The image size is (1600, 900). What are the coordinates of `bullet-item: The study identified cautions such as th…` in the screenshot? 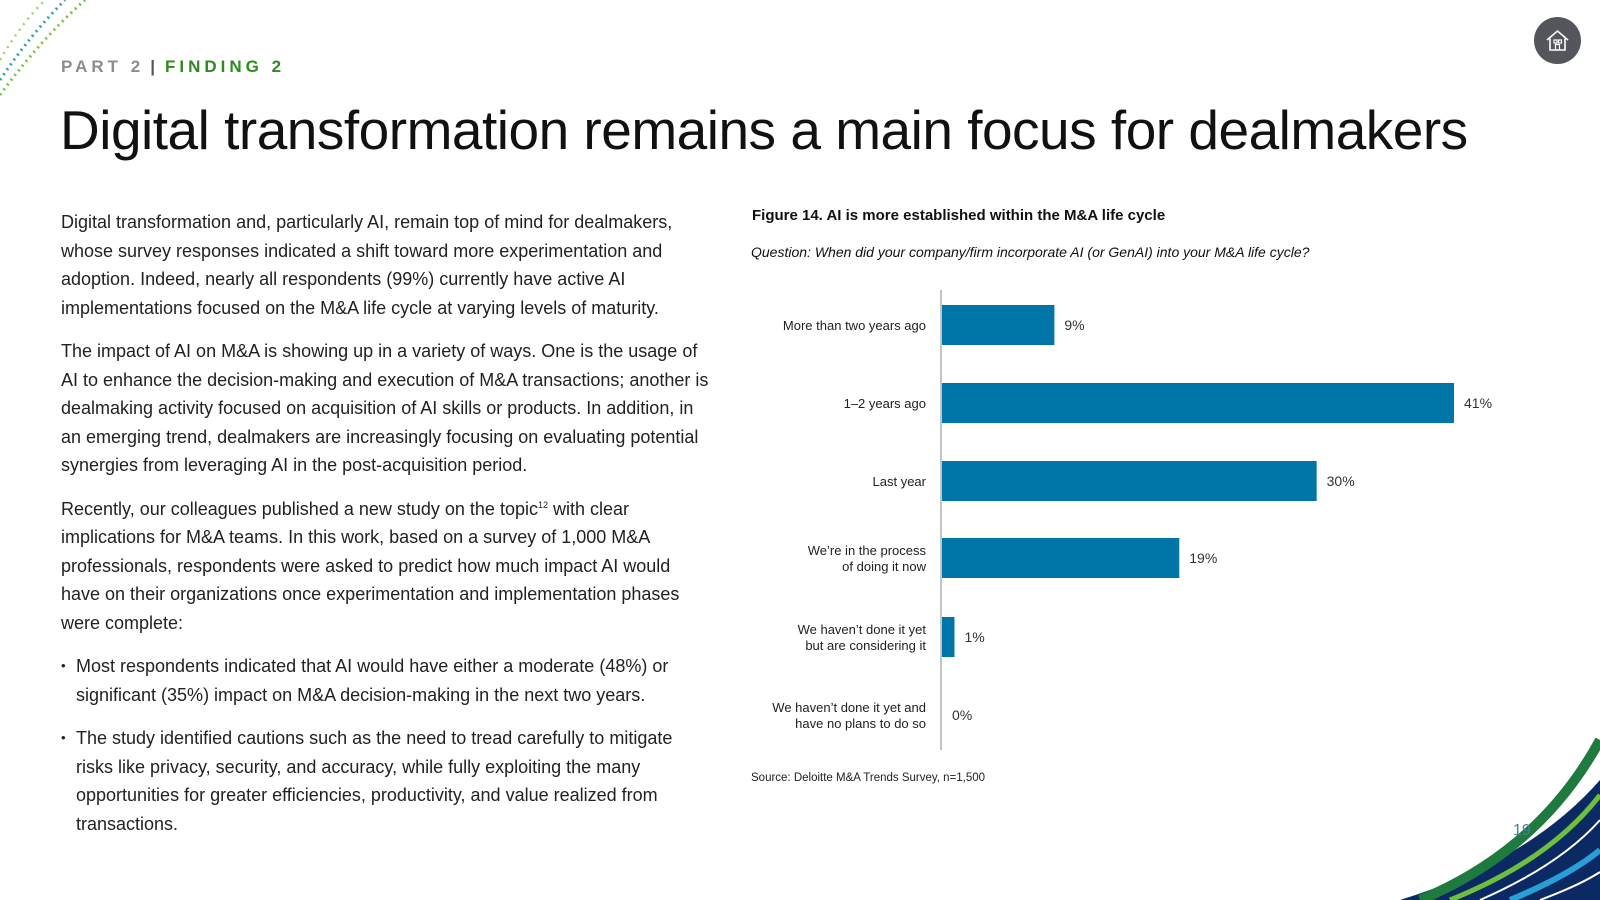 It's located at (386, 781).